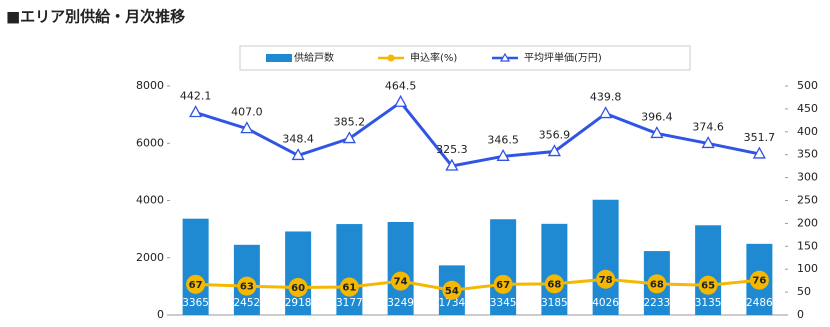 The image size is (830, 327). Describe the element at coordinates (605, 303) in the screenshot. I see `bar-value-label: 4026` at that location.